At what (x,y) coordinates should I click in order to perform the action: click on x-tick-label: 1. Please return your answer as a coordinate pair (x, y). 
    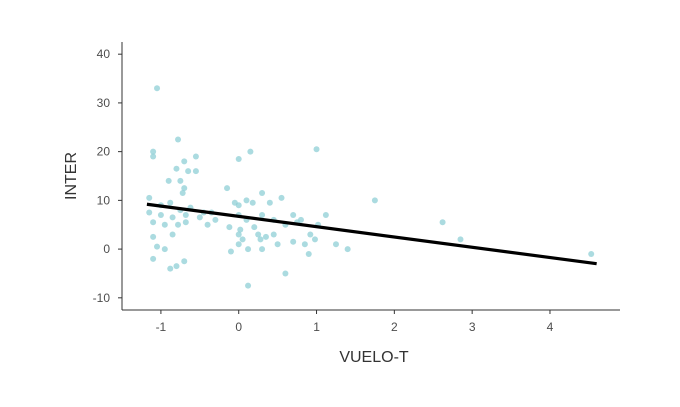
    Looking at the image, I should click on (316, 327).